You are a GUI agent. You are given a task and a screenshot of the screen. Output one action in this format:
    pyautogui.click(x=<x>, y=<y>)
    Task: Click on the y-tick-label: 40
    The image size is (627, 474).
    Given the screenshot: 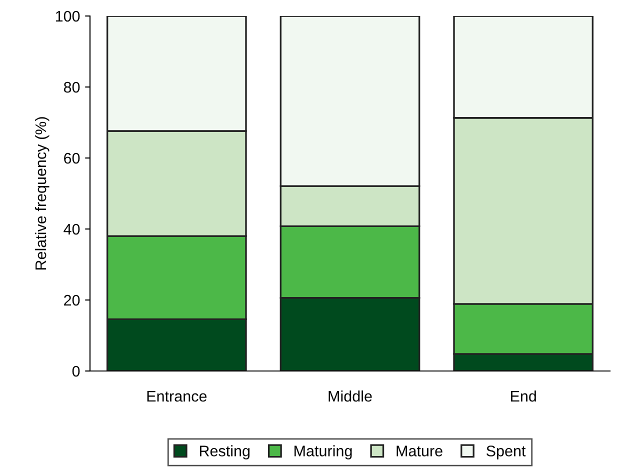 What is the action you would take?
    pyautogui.click(x=72, y=229)
    